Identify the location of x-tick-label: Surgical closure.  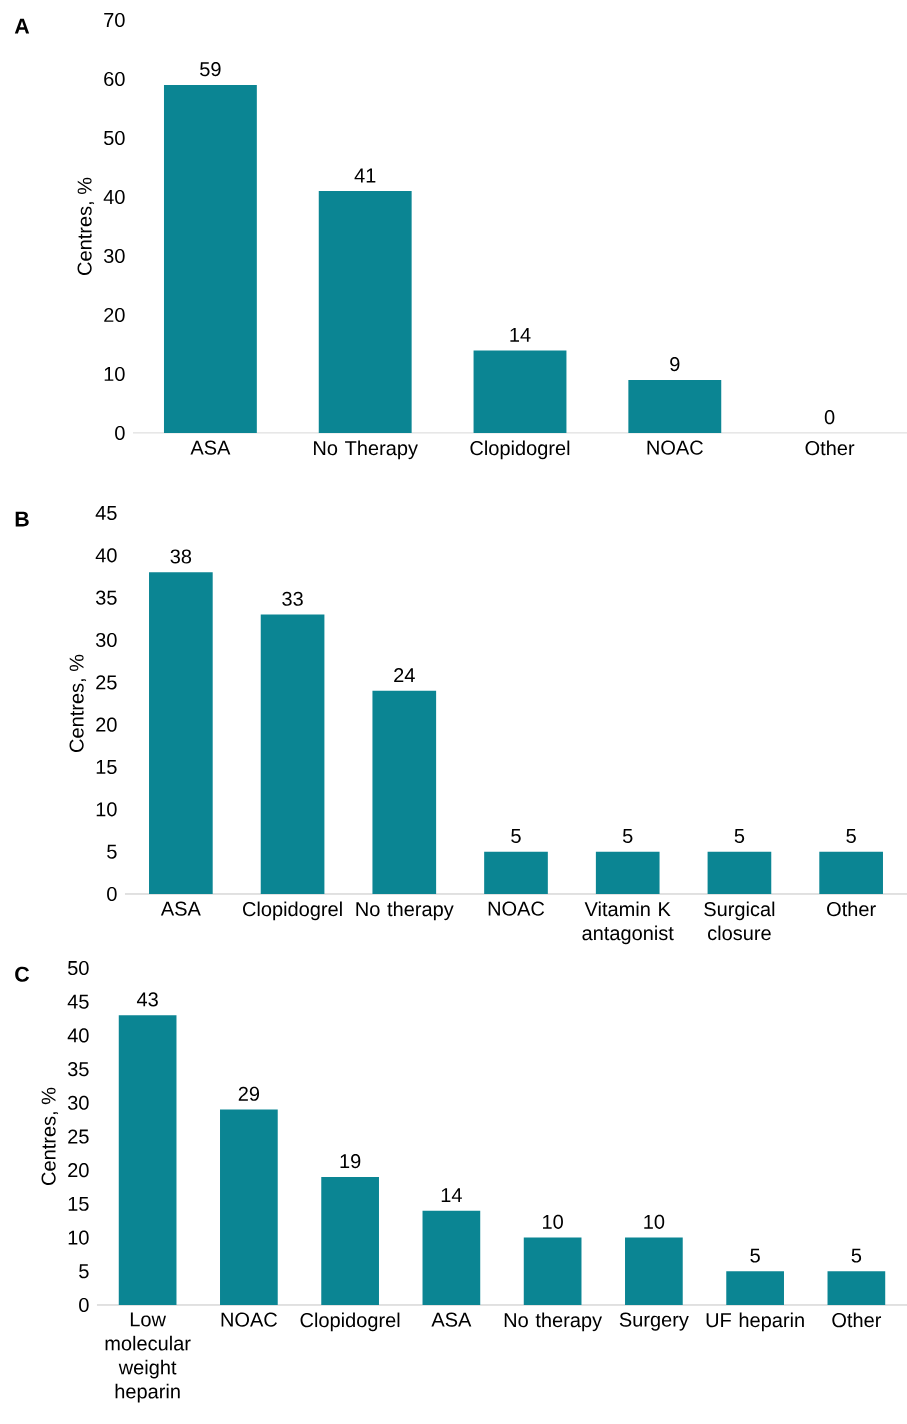
(739, 921).